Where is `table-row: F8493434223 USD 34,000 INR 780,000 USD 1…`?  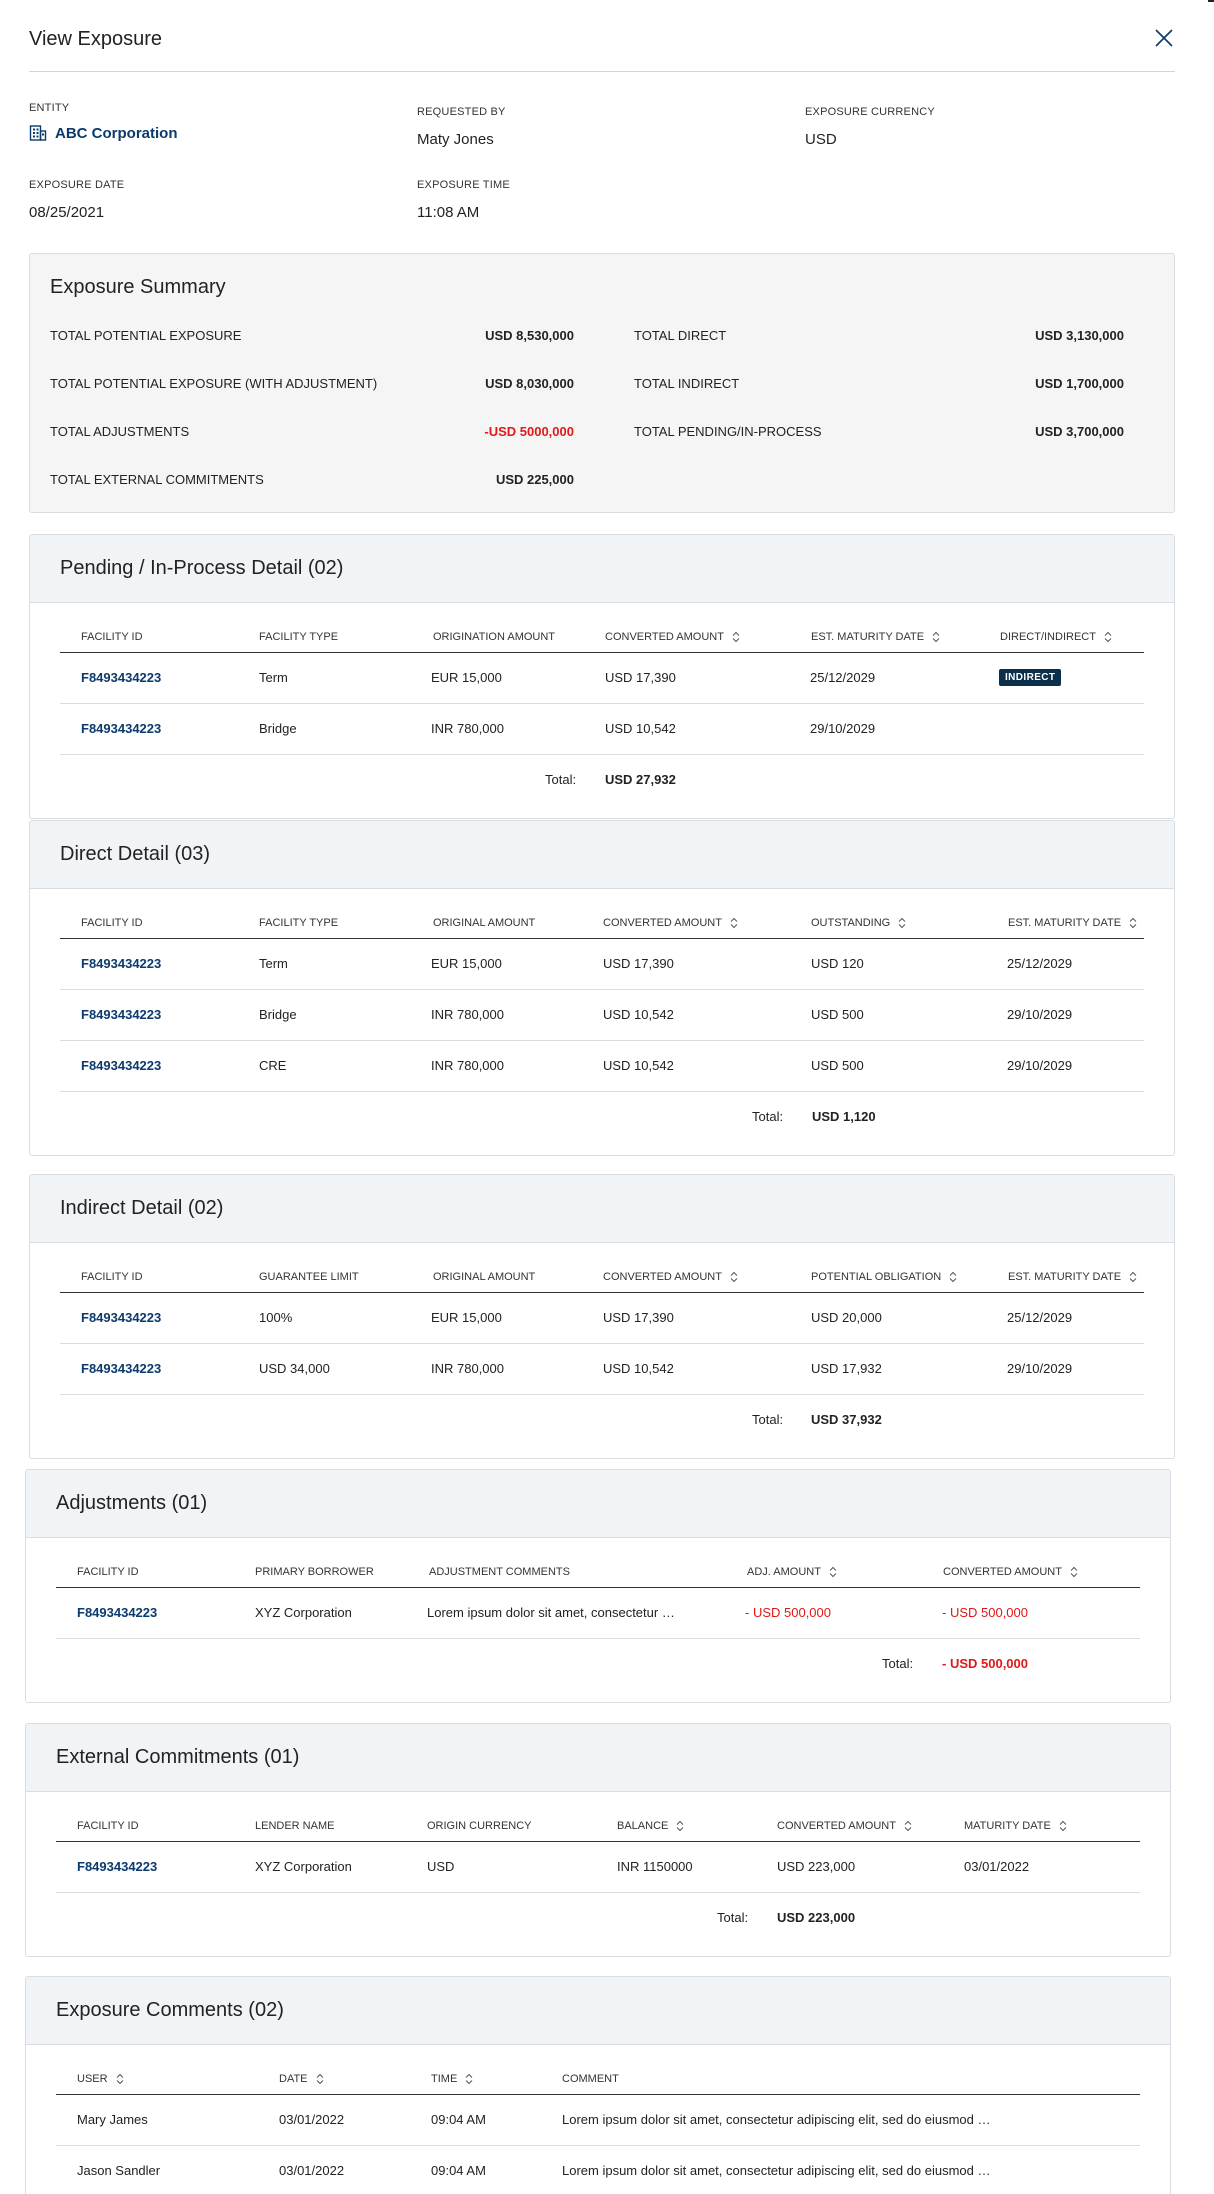
table-row: F8493434223 USD 34,000 INR 780,000 USD 1… is located at coordinates (602, 1369).